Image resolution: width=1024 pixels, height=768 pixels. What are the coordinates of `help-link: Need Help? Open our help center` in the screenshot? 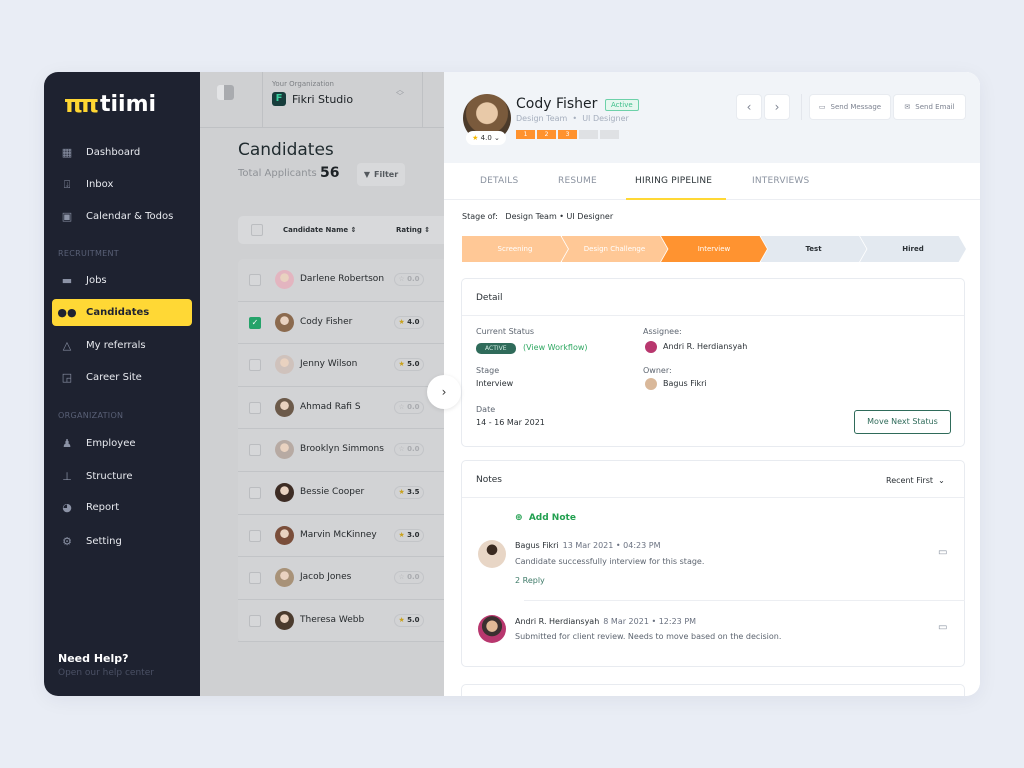 It's located at (106, 665).